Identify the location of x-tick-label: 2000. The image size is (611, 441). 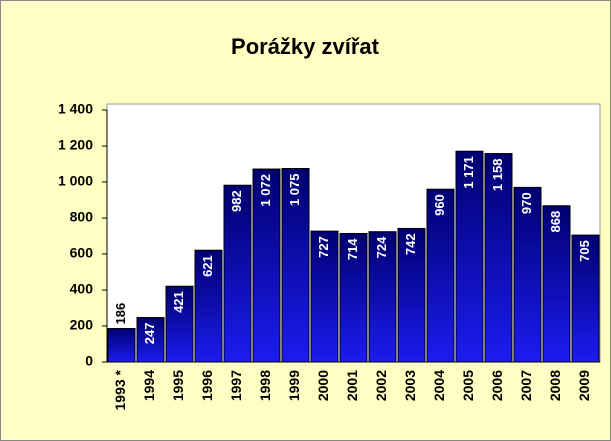
(323, 385).